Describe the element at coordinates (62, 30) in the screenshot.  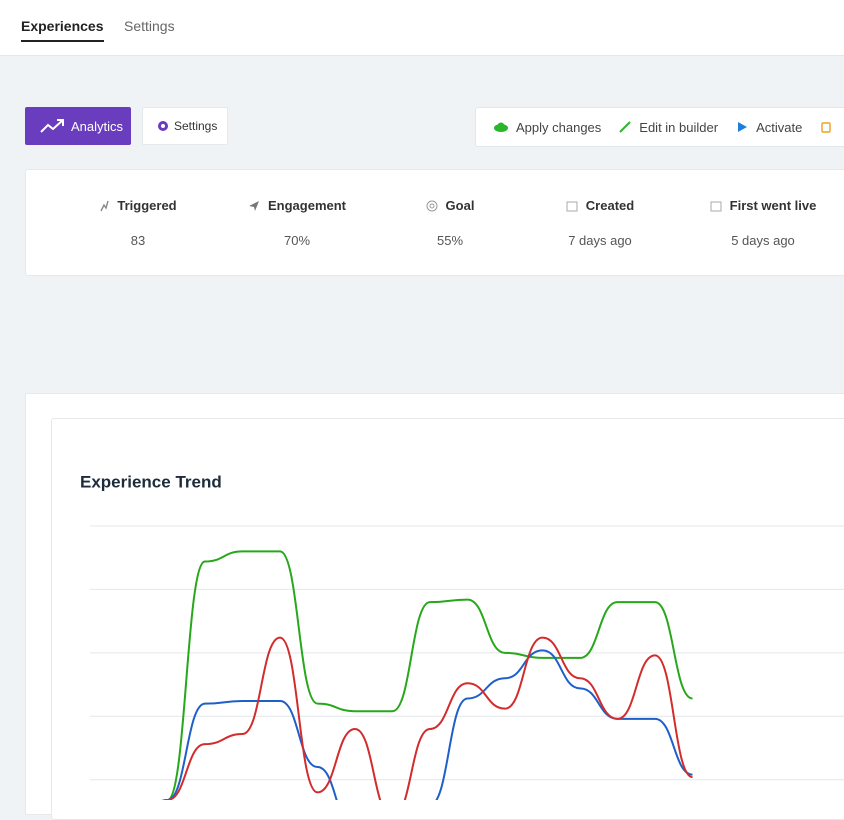
I see `tab: Experiences` at that location.